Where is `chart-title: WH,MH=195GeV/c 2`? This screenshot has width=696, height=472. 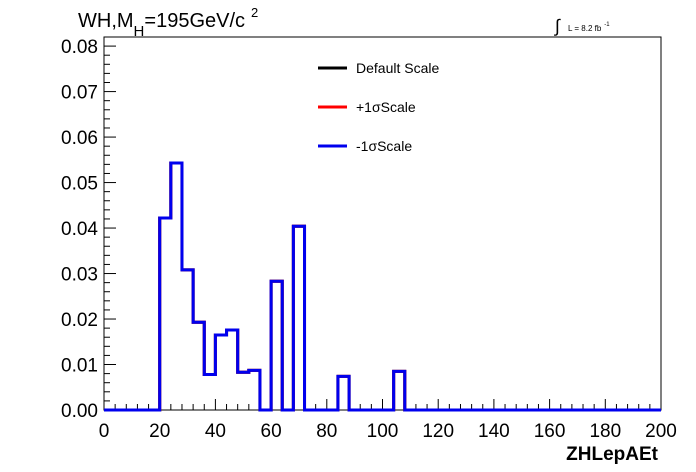
chart-title: WH,MH=195GeV/c 2 is located at coordinates (168, 22).